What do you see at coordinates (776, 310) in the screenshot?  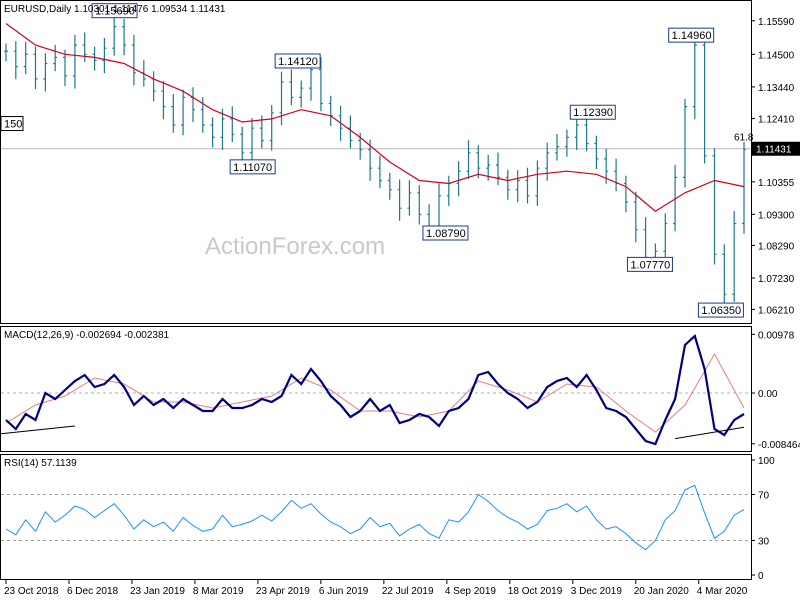 I see `price-y-tick-label: 1.06210` at bounding box center [776, 310].